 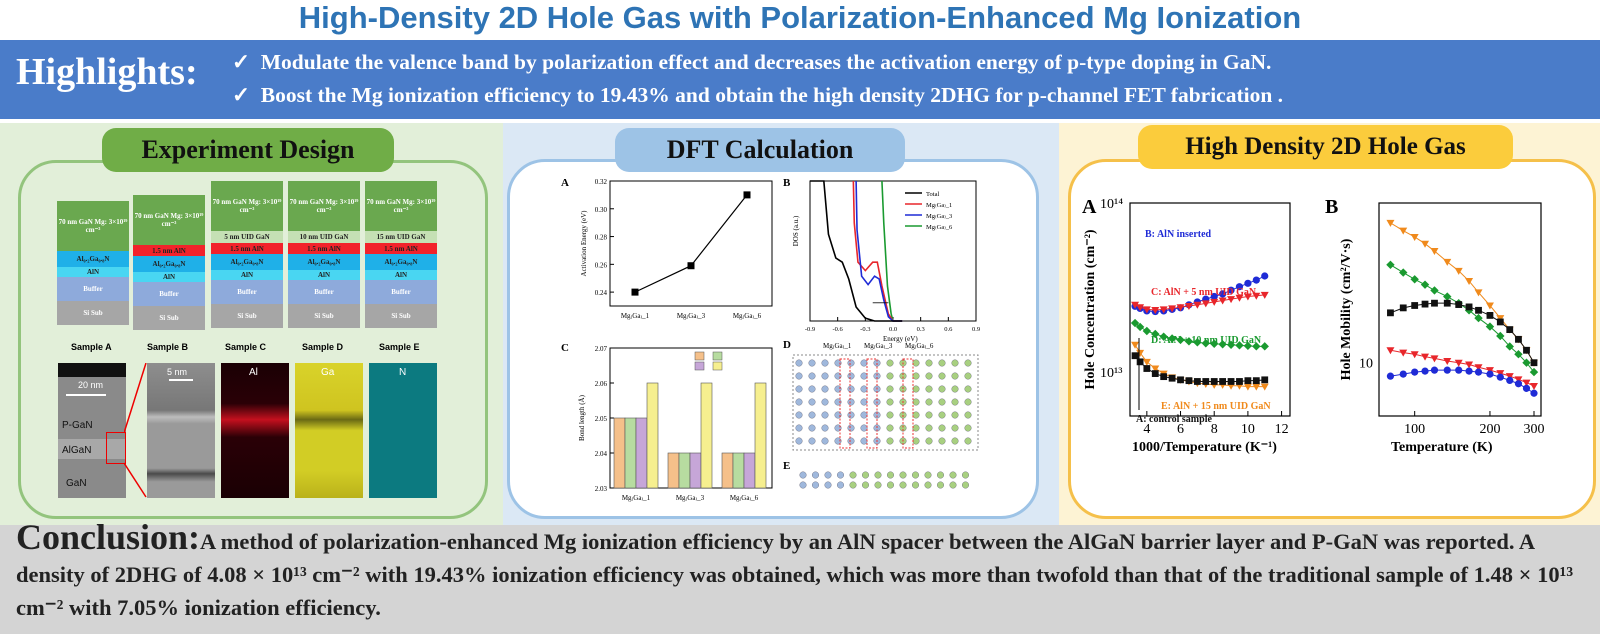 I want to click on highlights-label: Highlights:, so click(x=107, y=72).